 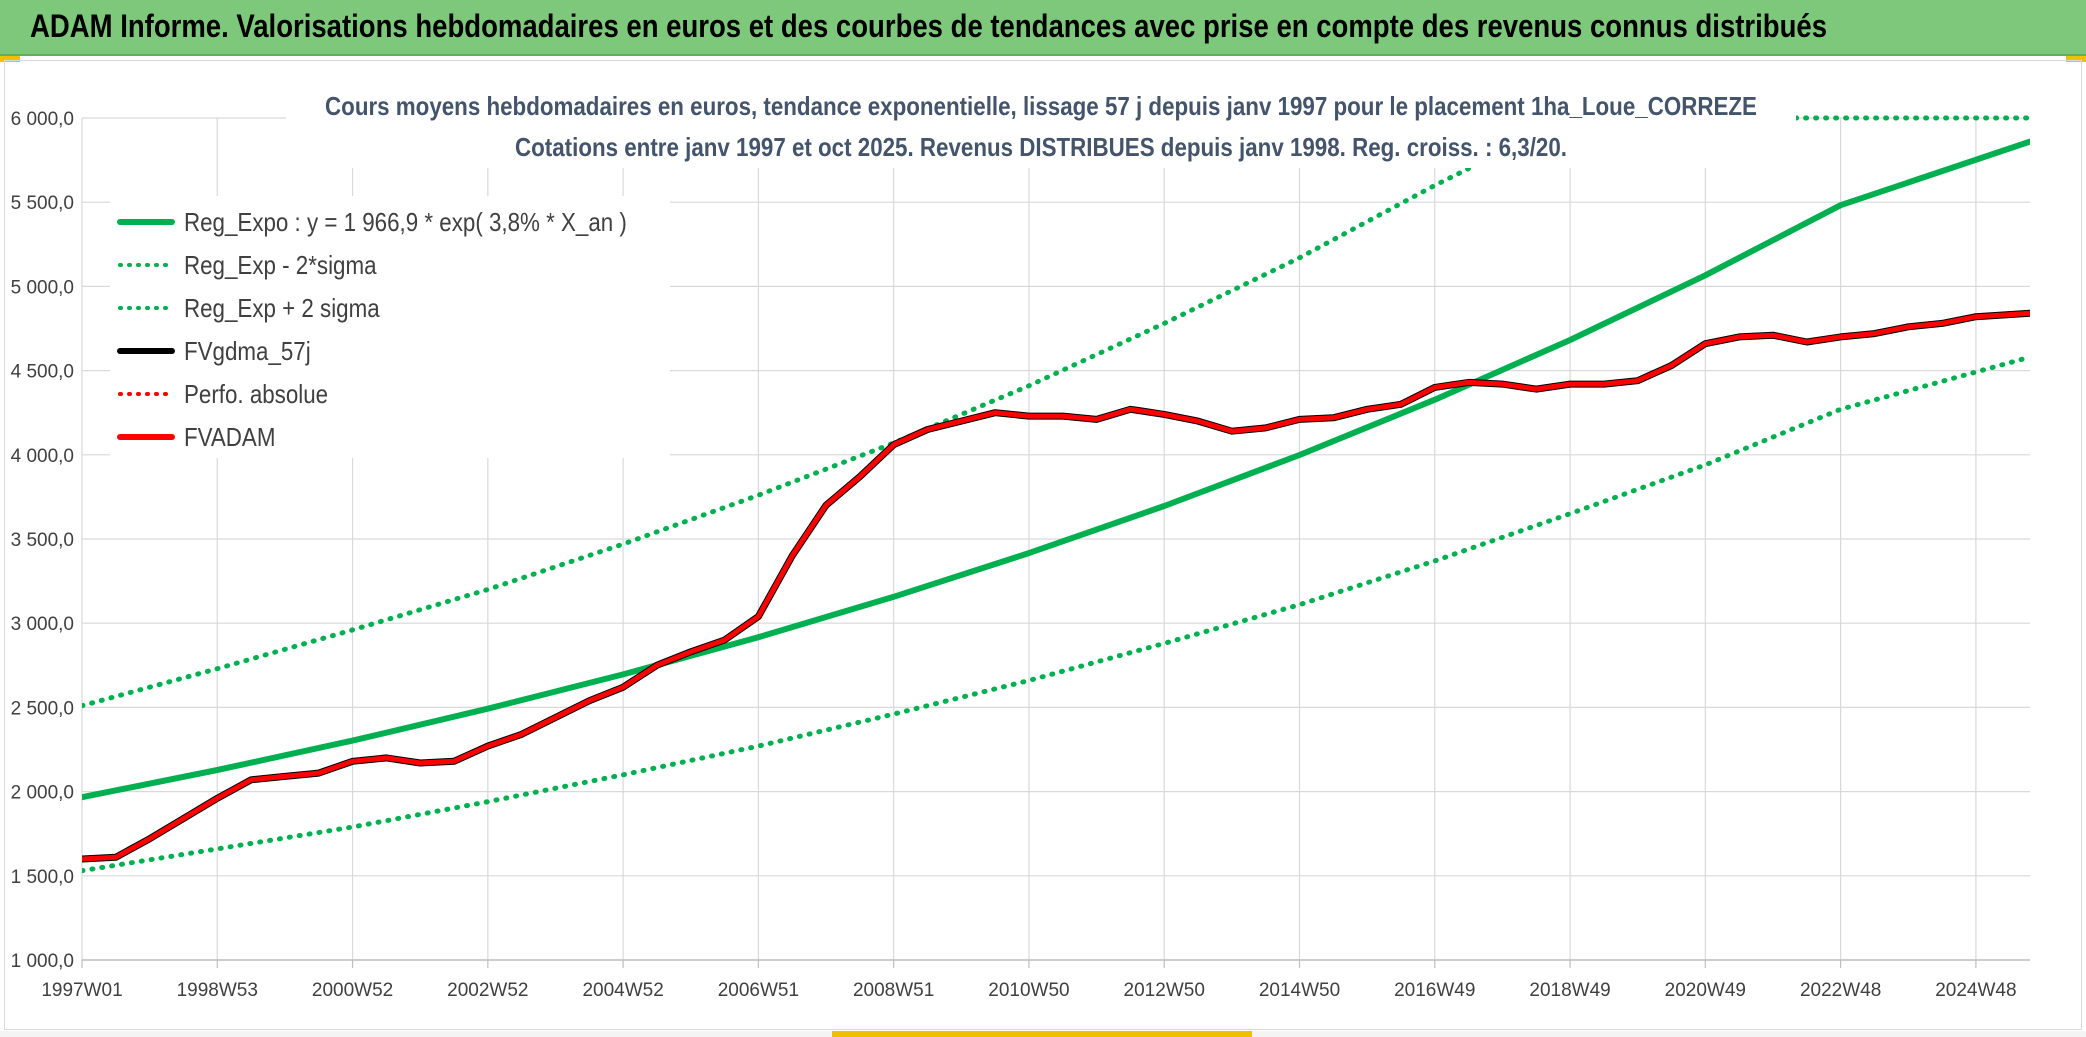 I want to click on y-tick-label: 5 500,0, so click(x=42, y=203).